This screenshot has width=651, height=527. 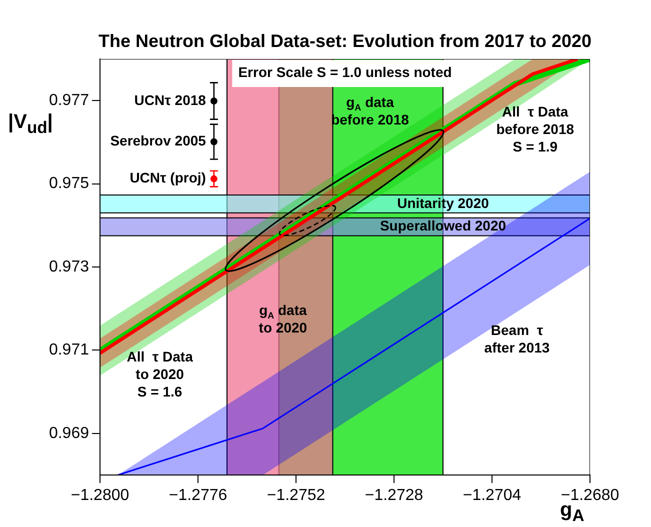 I want to click on series-label: UCNτ (proj), so click(x=168, y=178).